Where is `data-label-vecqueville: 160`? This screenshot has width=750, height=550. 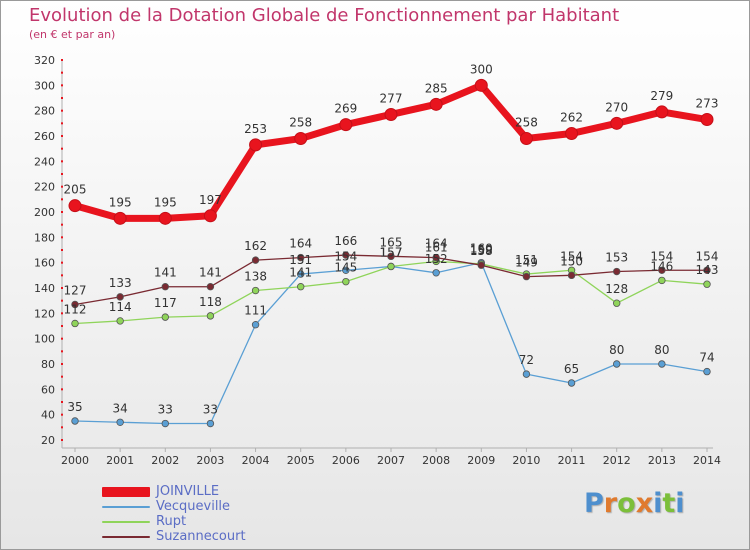 data-label-vecqueville: 160 is located at coordinates (481, 249).